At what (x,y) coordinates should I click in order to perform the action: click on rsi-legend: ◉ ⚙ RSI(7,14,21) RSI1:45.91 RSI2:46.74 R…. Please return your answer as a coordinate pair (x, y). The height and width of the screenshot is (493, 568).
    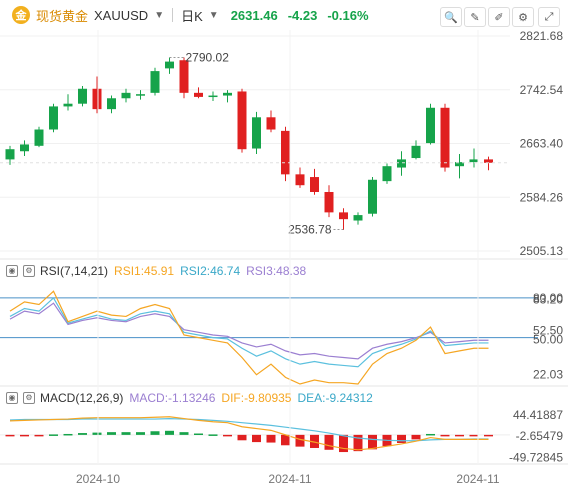
    Looking at the image, I should click on (156, 271).